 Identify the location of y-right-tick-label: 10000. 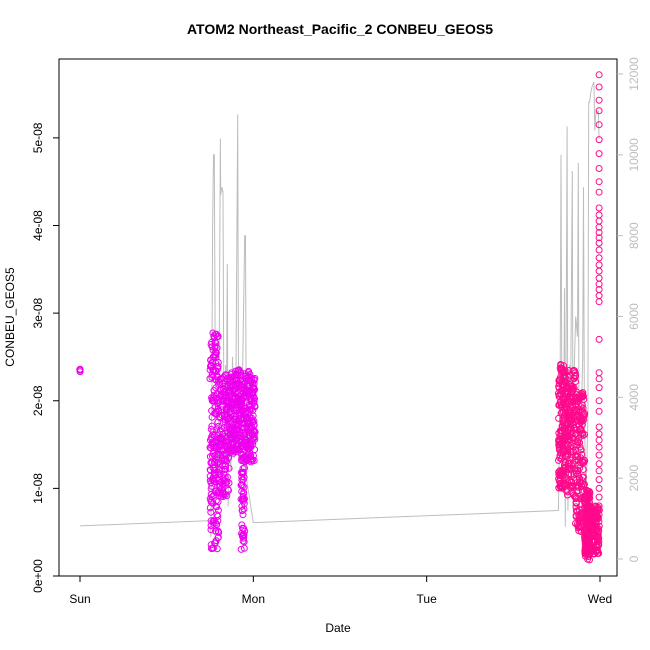
(634, 155).